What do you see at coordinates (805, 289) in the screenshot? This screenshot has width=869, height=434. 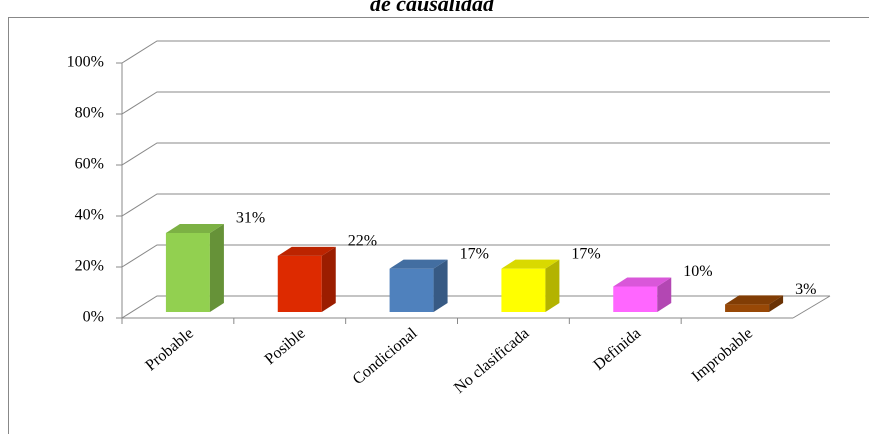 I see `value-label: 3%` at bounding box center [805, 289].